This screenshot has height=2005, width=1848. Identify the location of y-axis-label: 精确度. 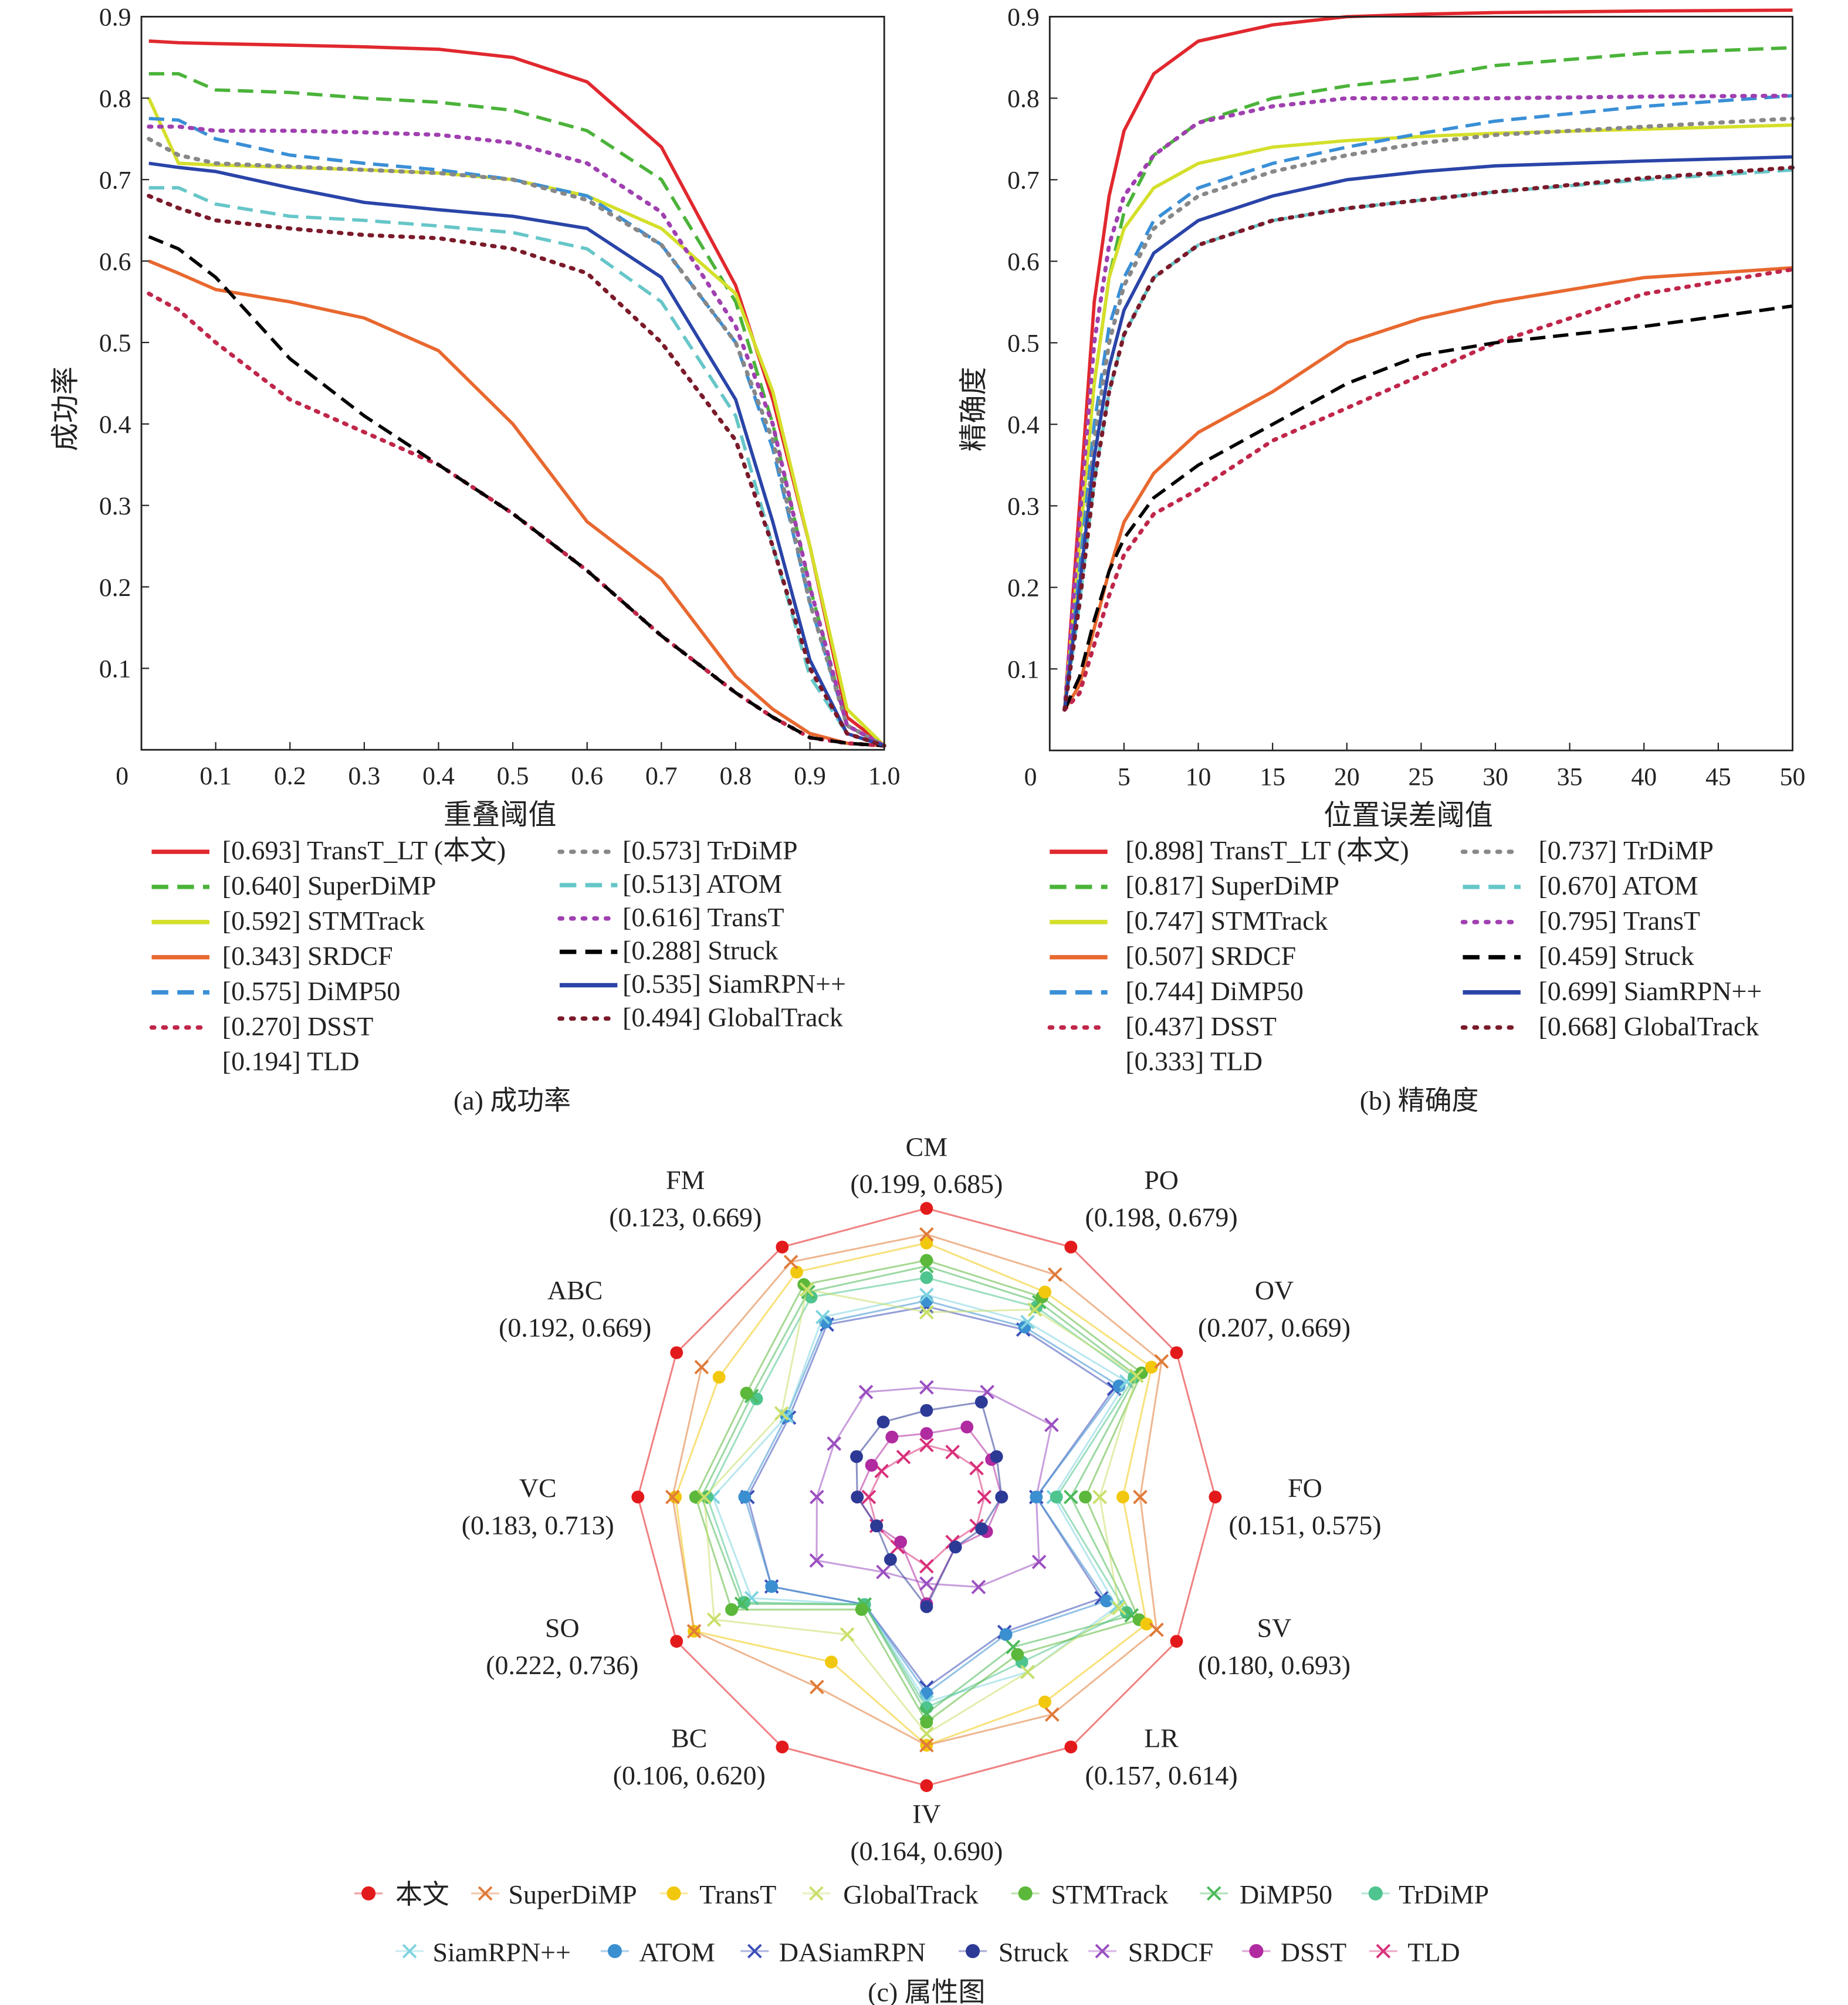
(974, 409).